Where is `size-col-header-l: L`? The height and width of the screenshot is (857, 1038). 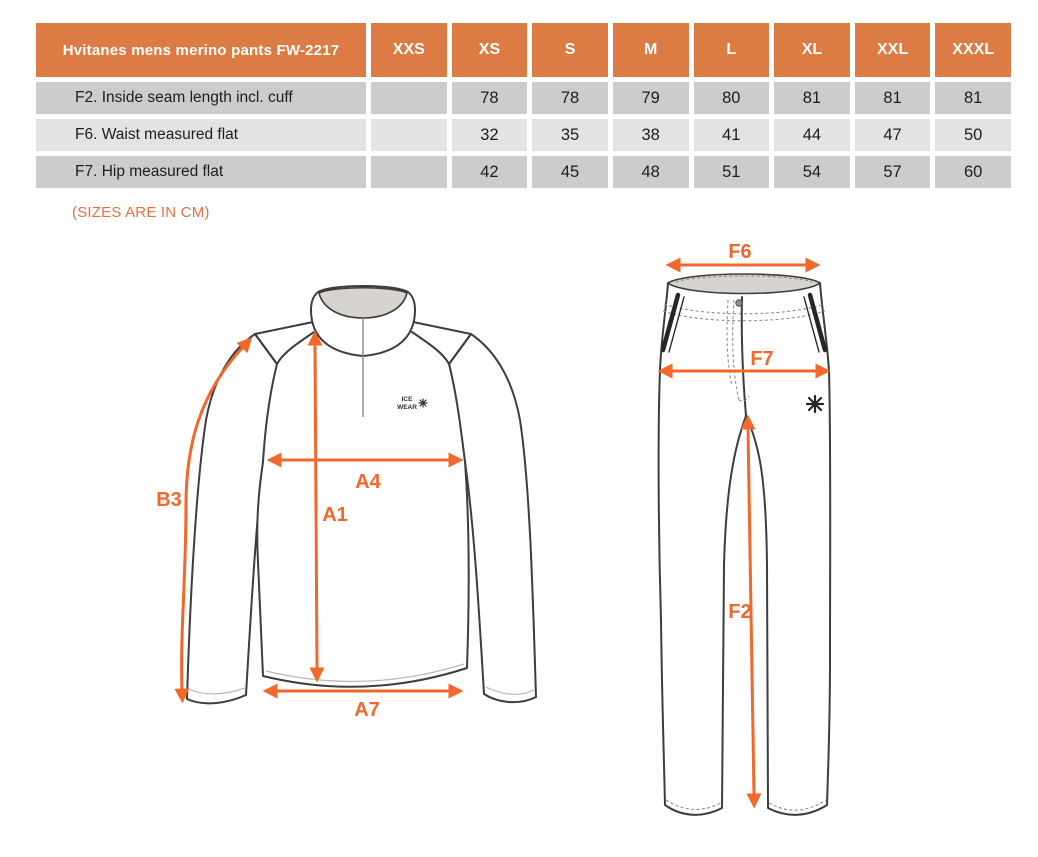 size-col-header-l: L is located at coordinates (731, 50).